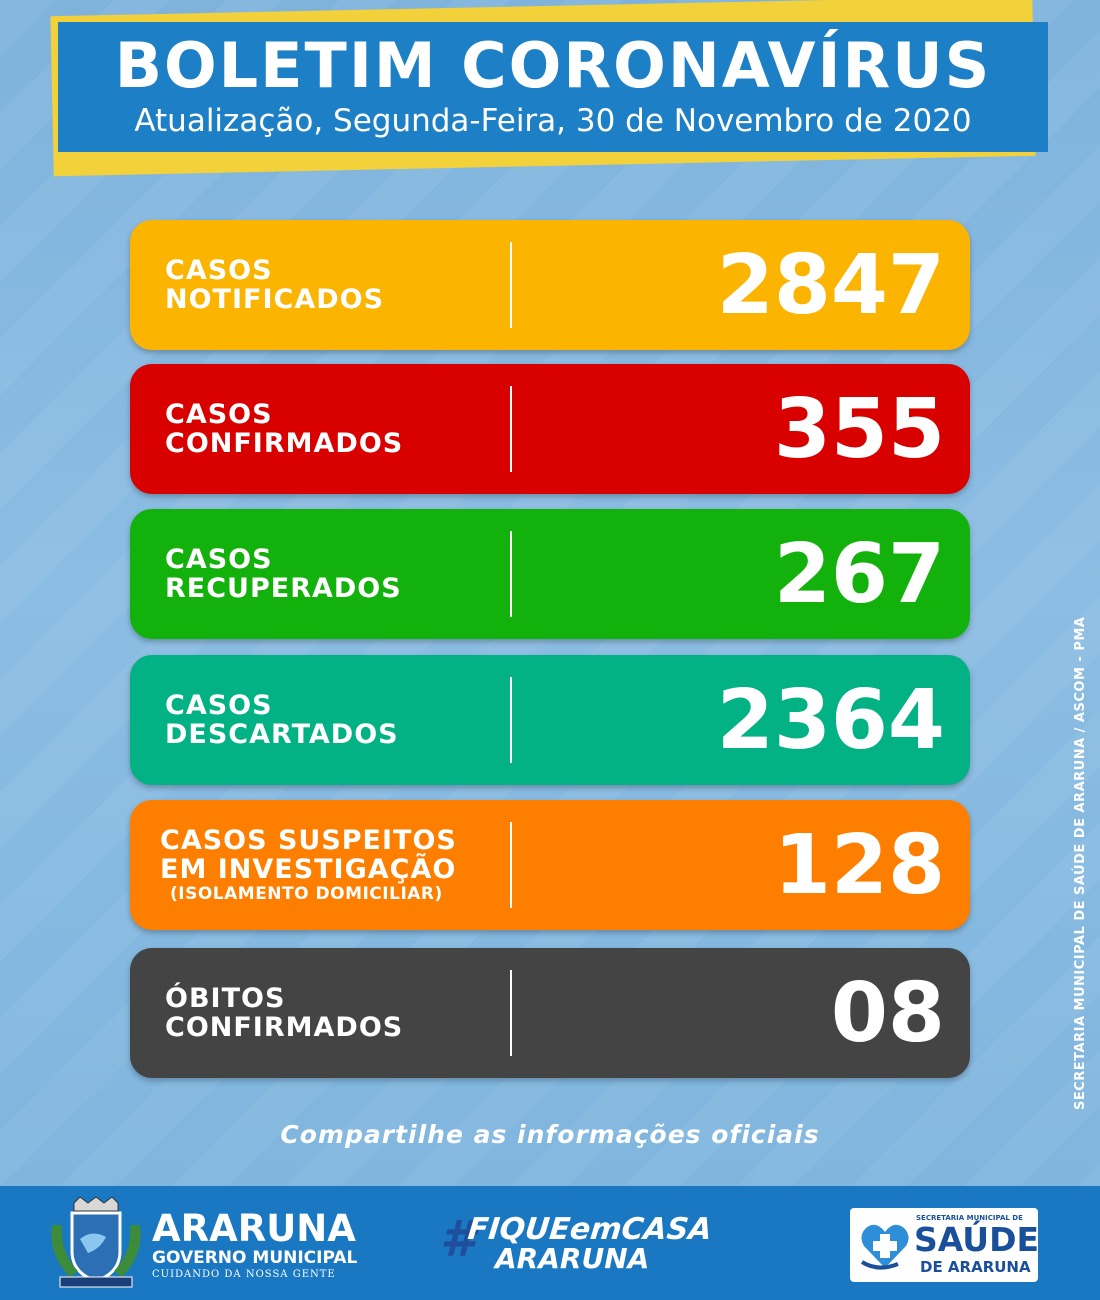 This screenshot has height=1300, width=1100. What do you see at coordinates (283, 588) in the screenshot?
I see `card-label-line2: RECUPERADOS` at bounding box center [283, 588].